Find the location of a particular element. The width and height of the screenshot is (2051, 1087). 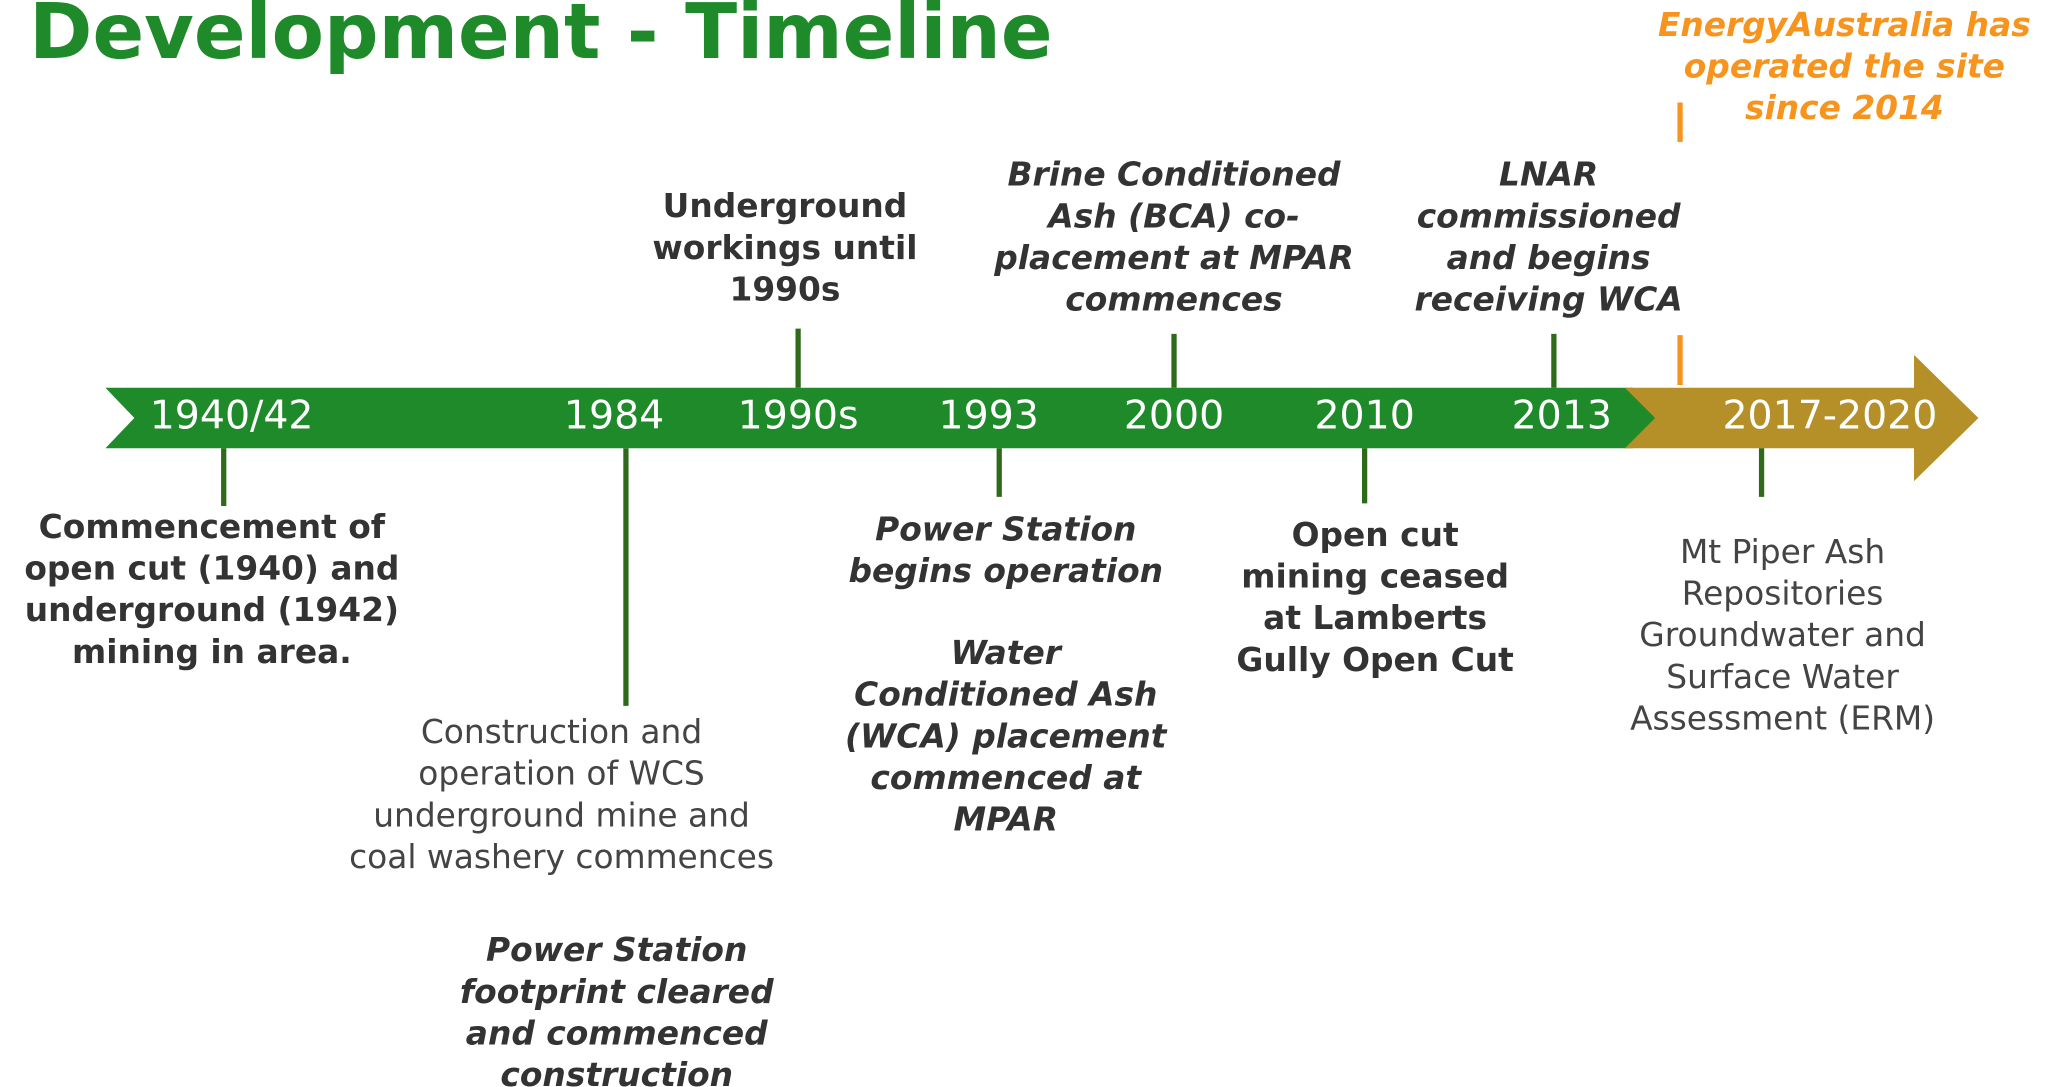

event-text: Groundwater and is located at coordinates (1782, 635).